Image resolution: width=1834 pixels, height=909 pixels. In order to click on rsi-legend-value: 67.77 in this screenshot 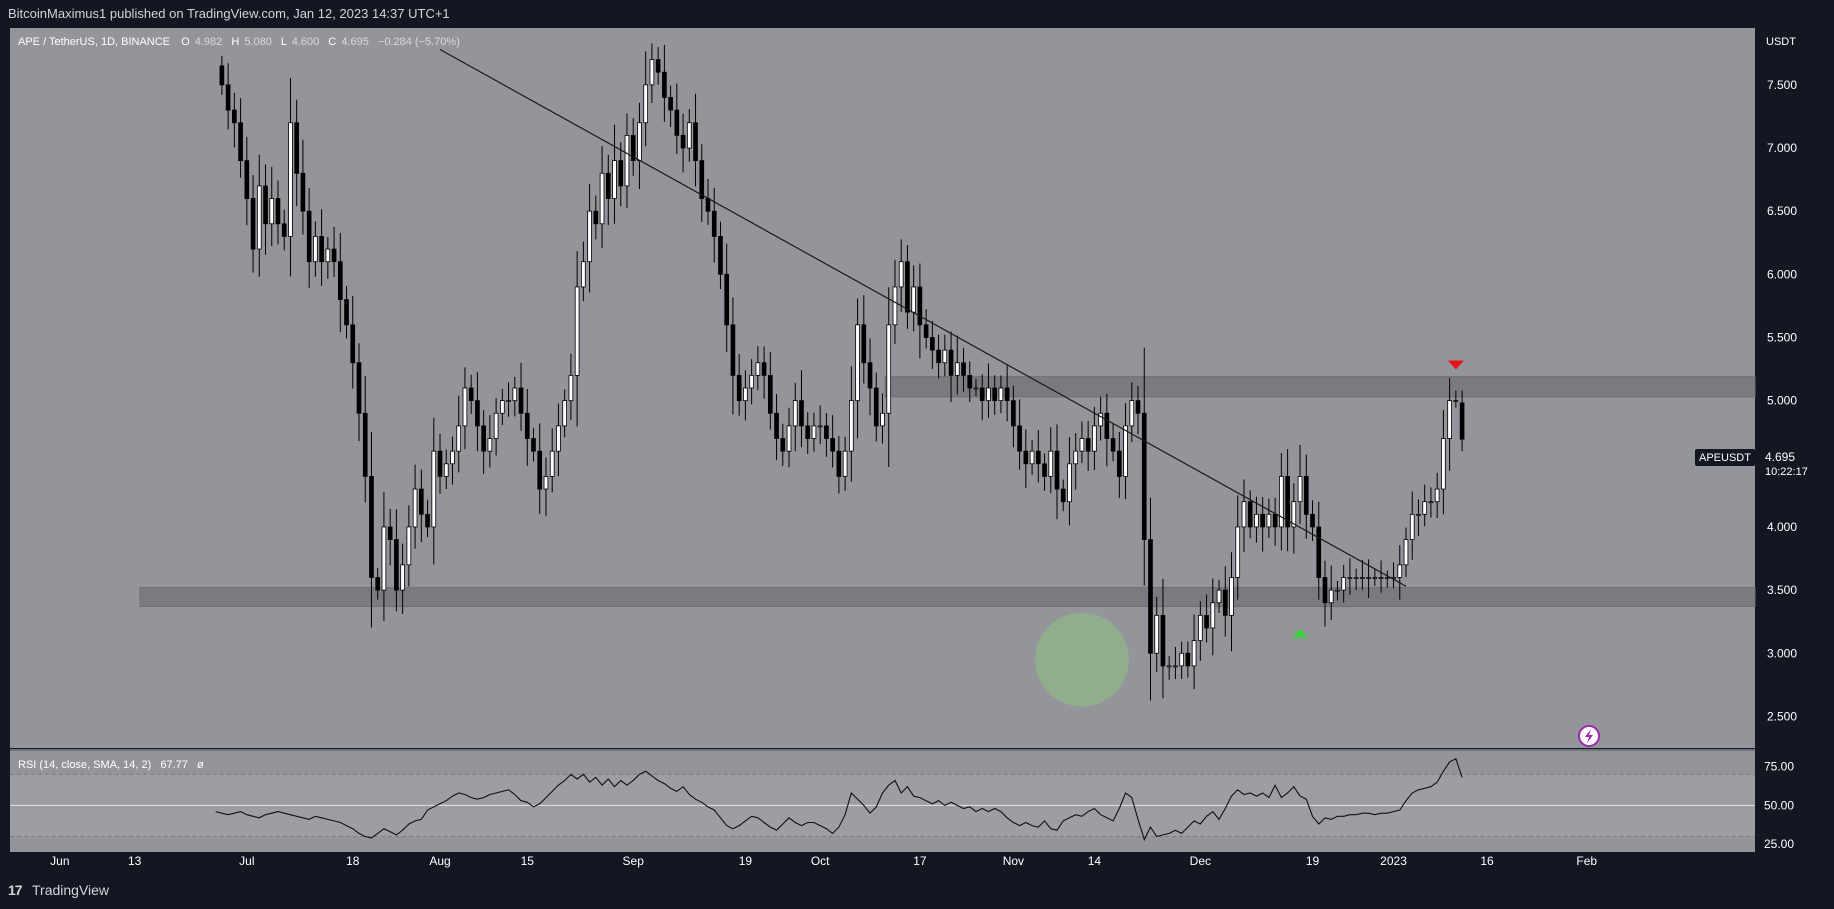, I will do `click(174, 765)`.